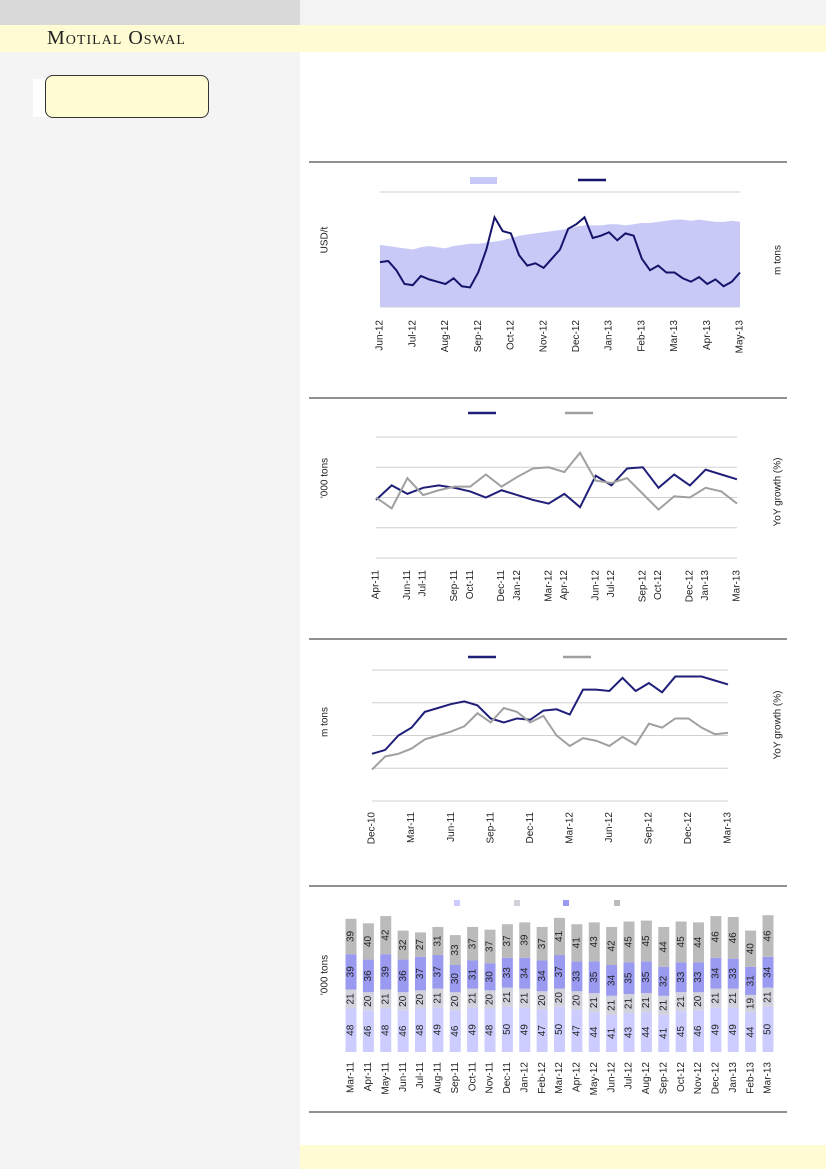 The image size is (826, 1169). I want to click on bar-value-label: 48, so click(420, 1030).